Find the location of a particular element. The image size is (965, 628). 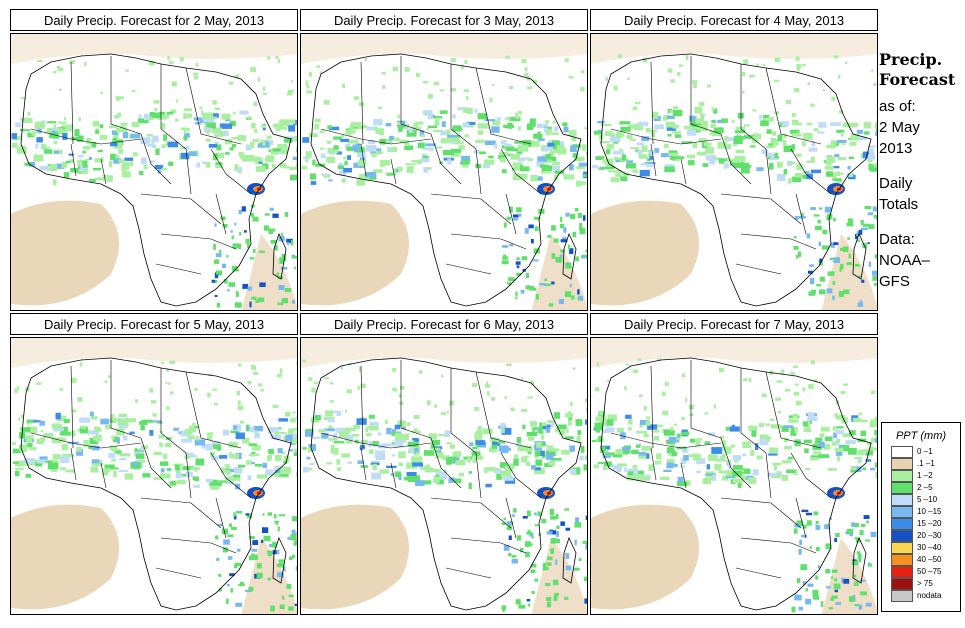

data-source-1: NOAA– is located at coordinates (904, 260).